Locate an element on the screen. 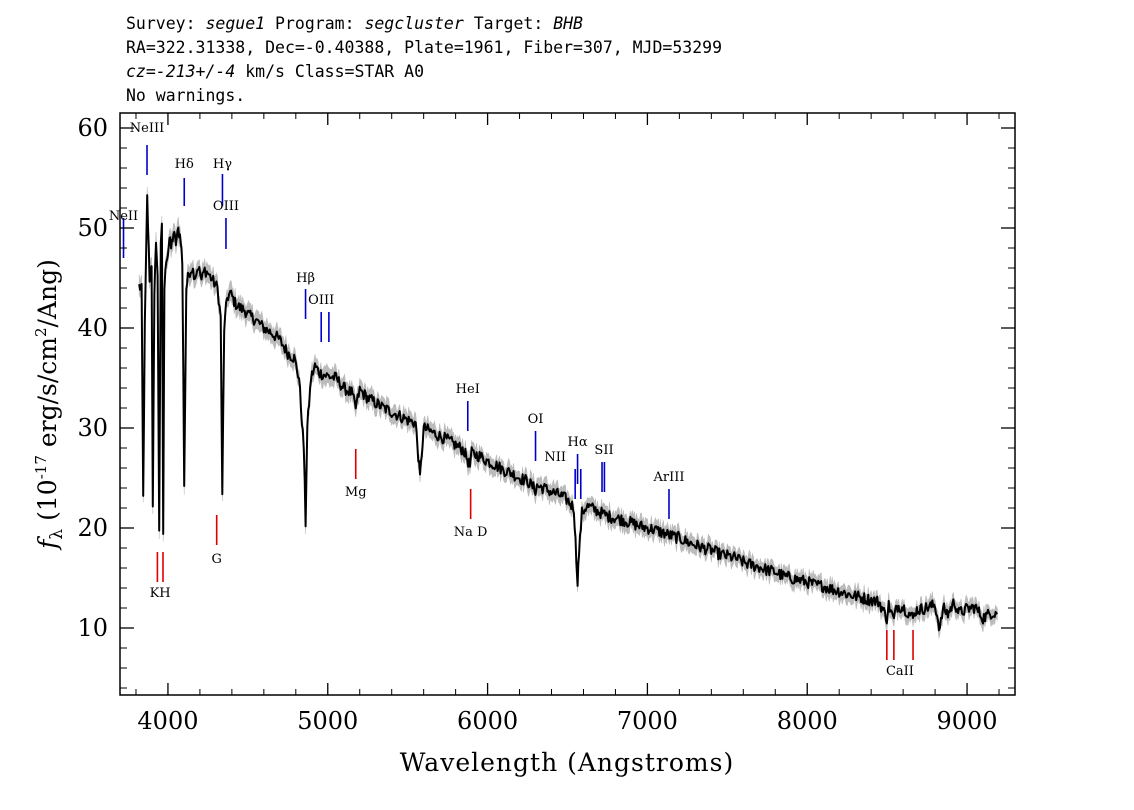 The width and height of the screenshot is (1134, 810). y-label-symbol: f is located at coordinates (47, 543).